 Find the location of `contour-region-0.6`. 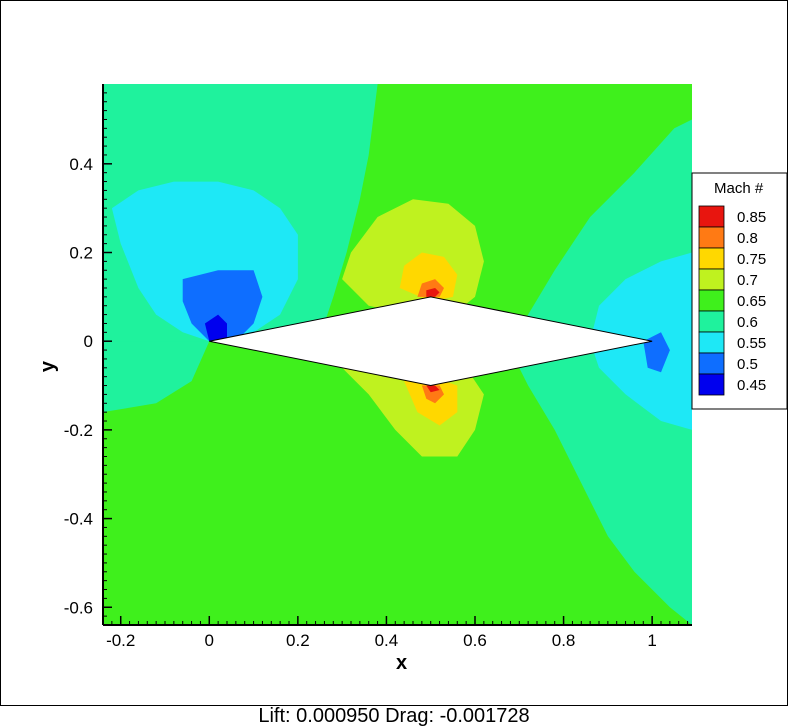

contour-region-0.6 is located at coordinates (156, 377).